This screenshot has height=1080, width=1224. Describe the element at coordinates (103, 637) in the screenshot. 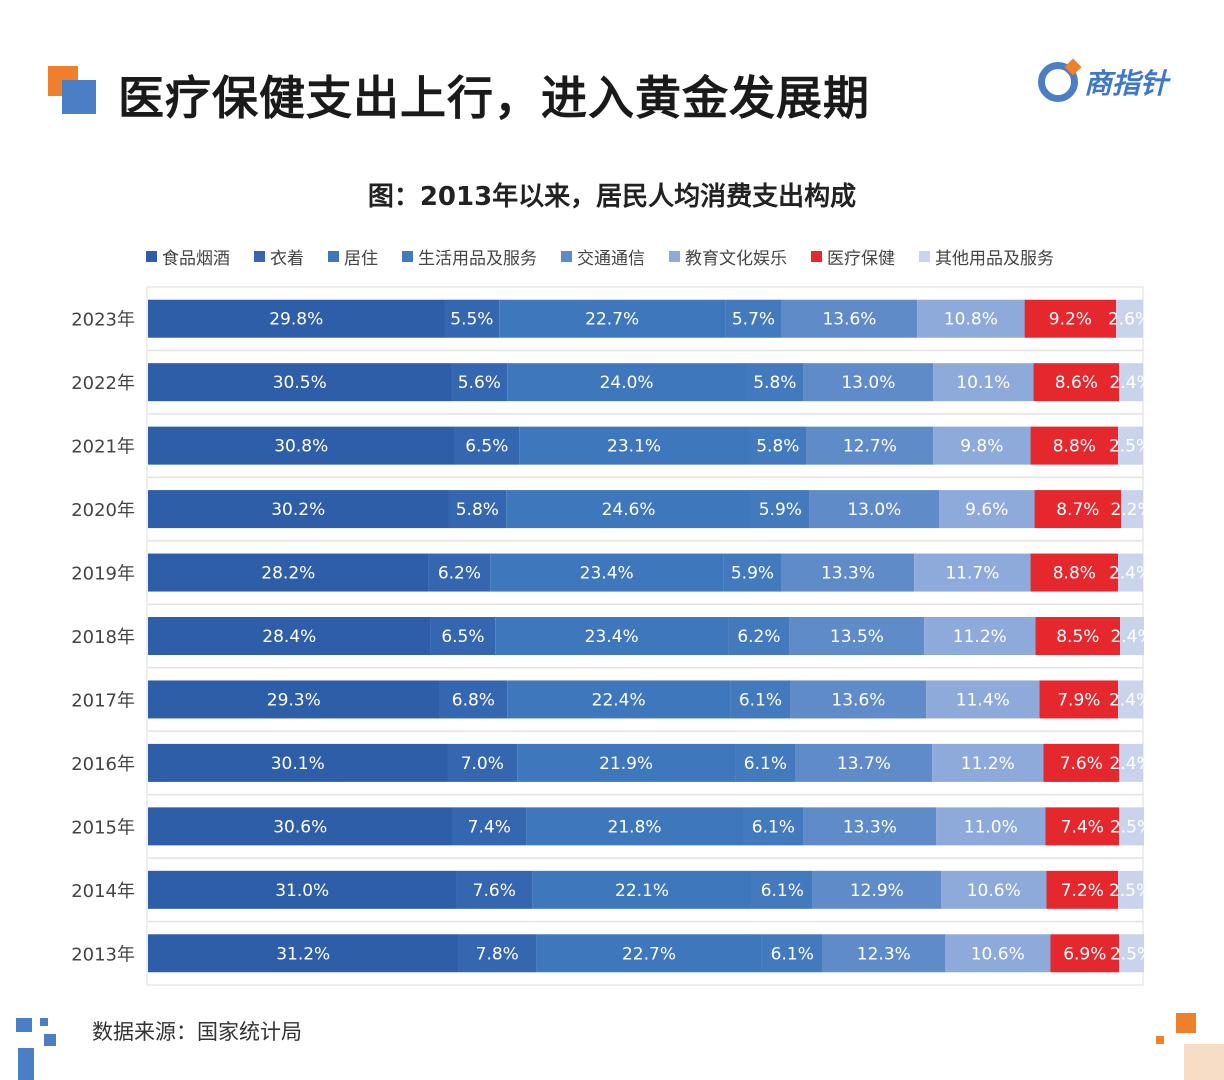

I see `y-tick-label: 2018年` at that location.